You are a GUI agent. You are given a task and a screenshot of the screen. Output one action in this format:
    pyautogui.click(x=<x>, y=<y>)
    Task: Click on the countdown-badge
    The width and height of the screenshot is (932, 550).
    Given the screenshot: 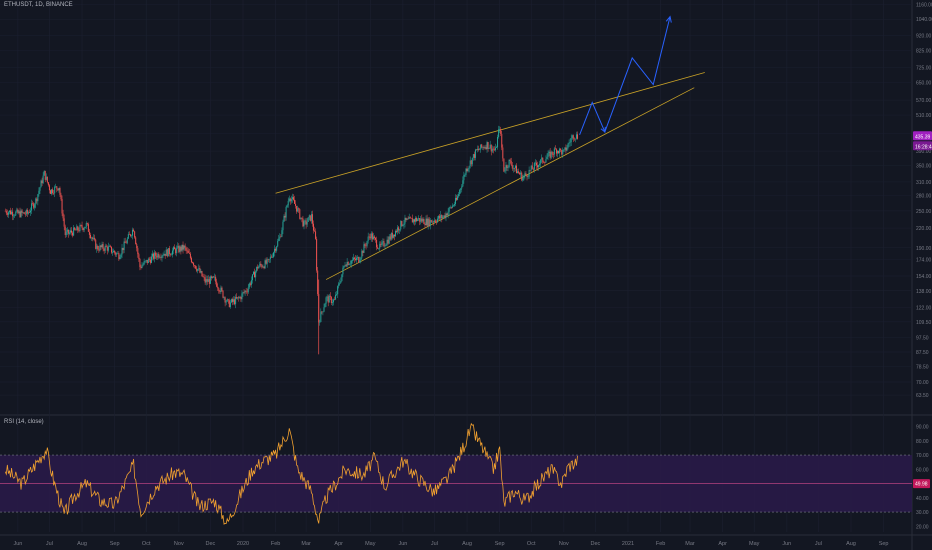 What is the action you would take?
    pyautogui.click(x=922, y=146)
    